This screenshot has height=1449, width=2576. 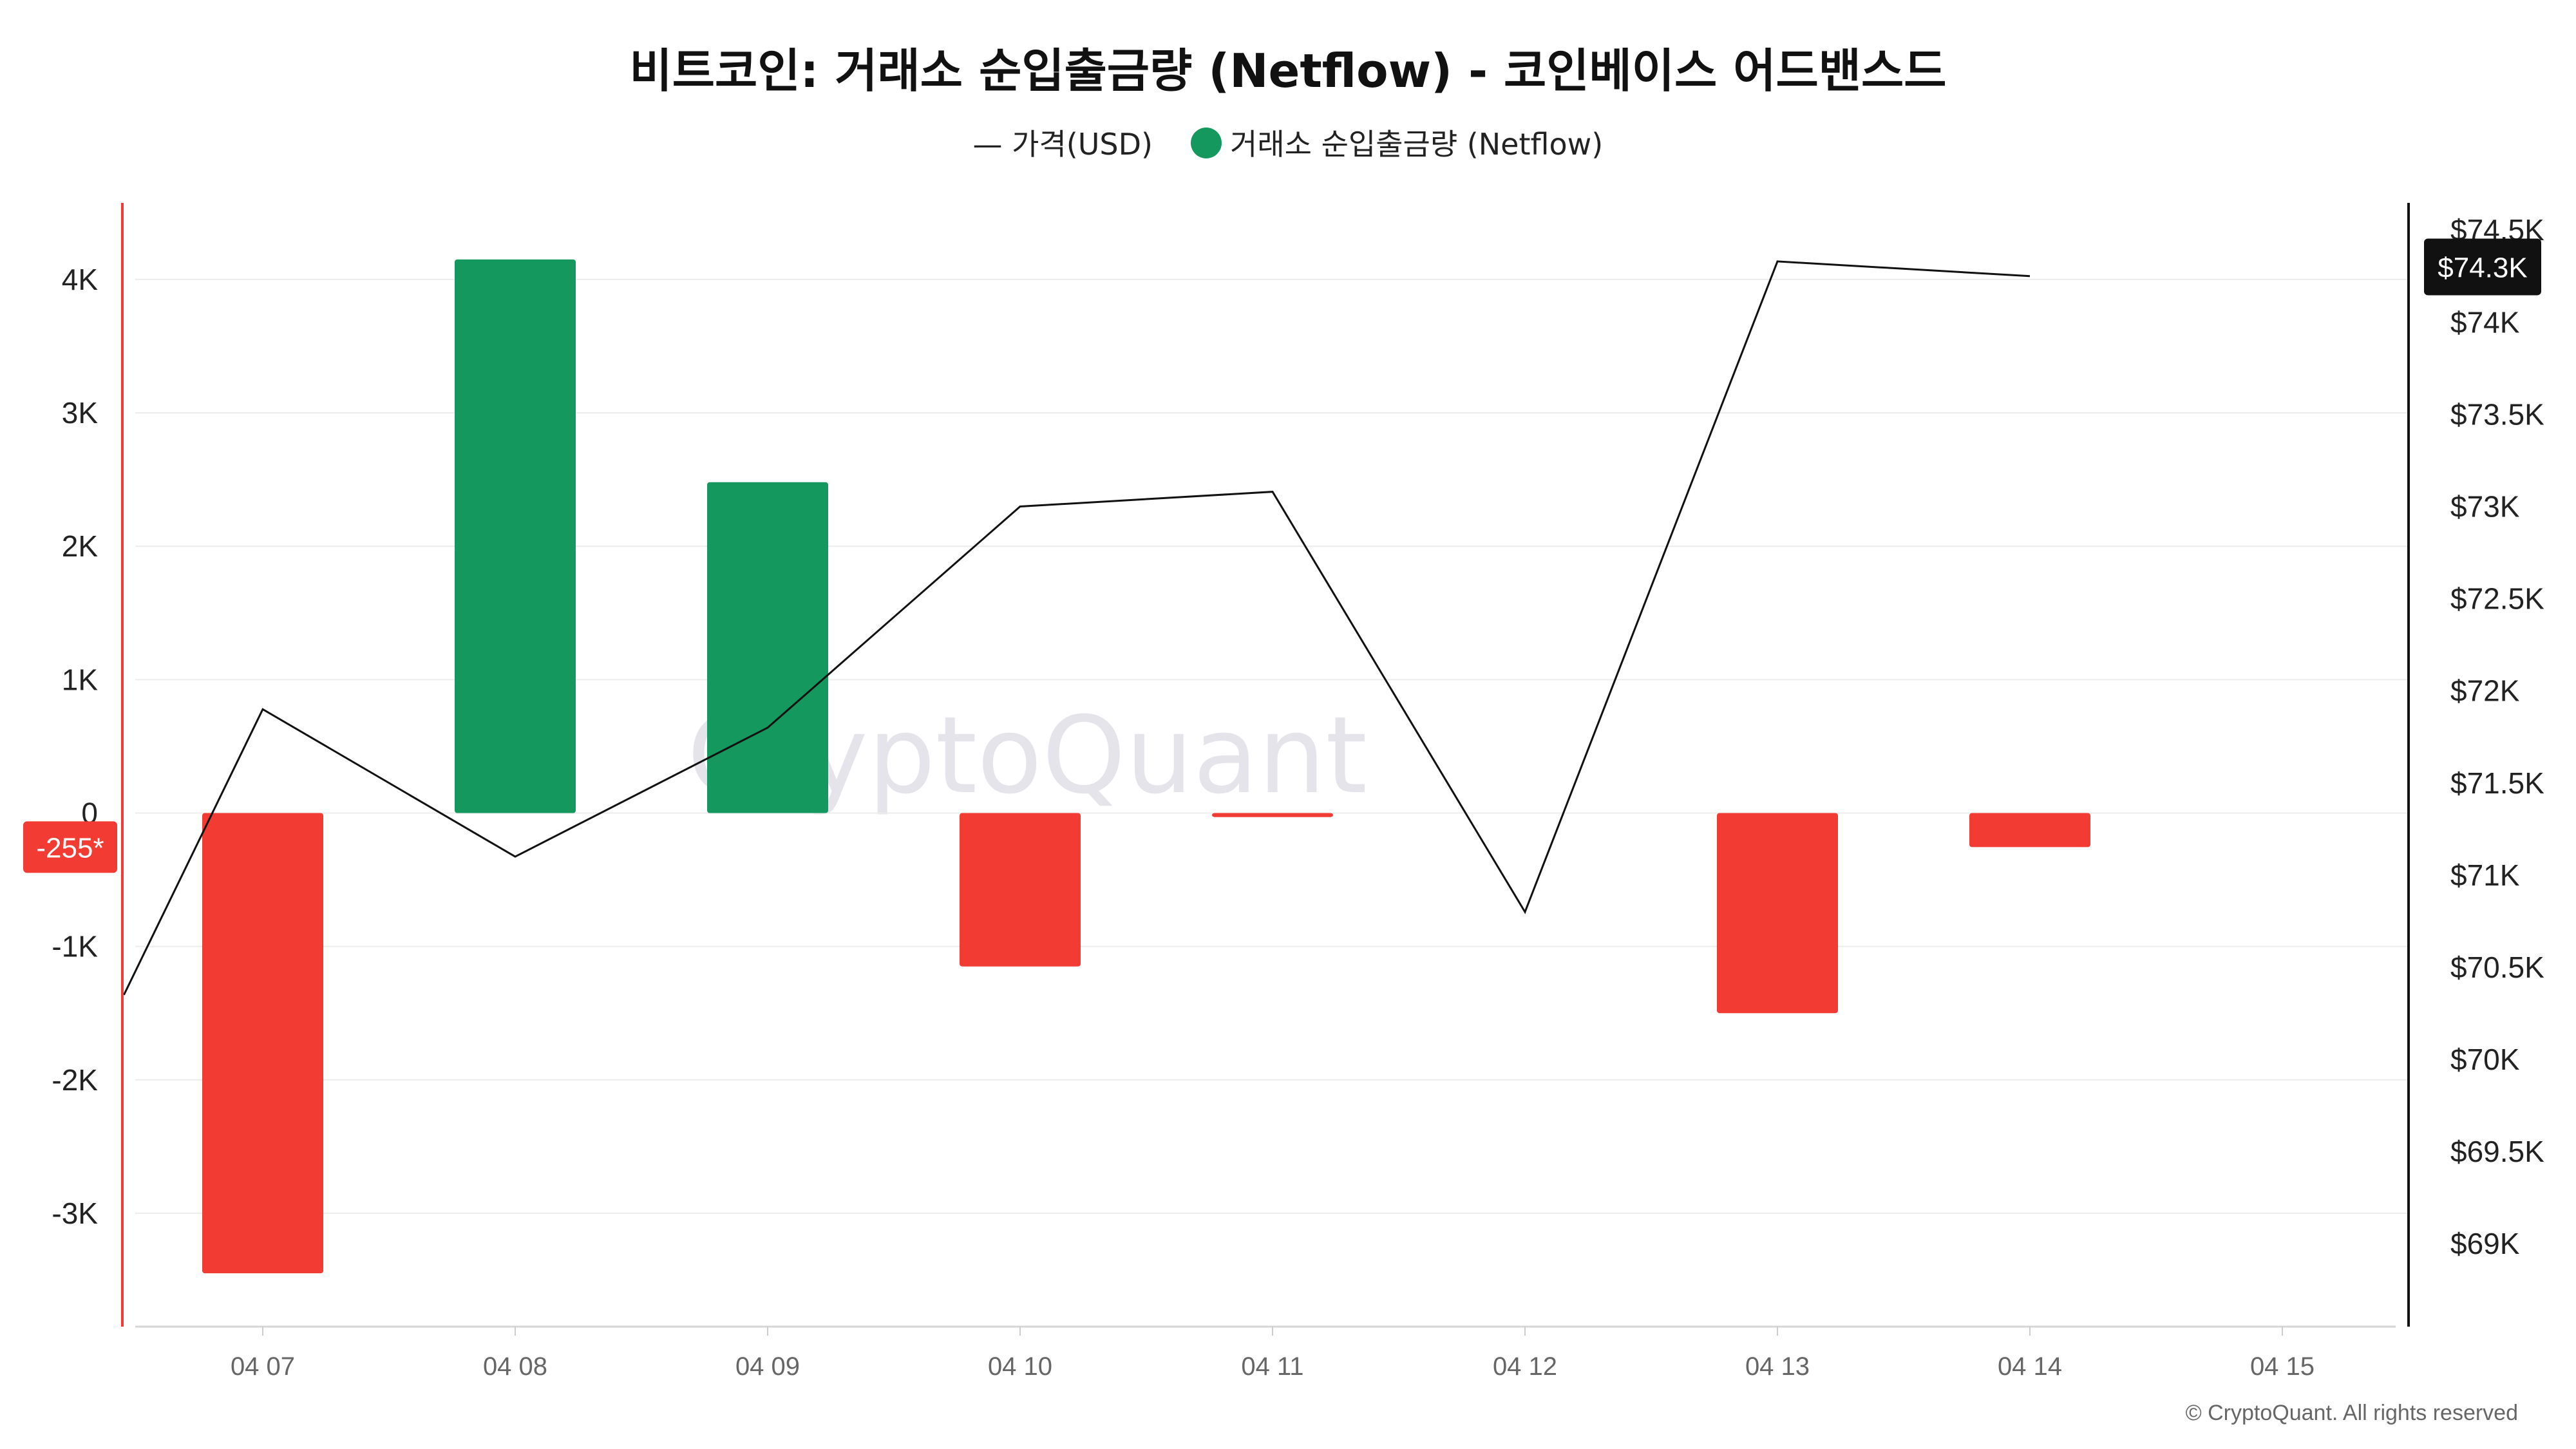 What do you see at coordinates (1287, 71) in the screenshot?
I see `chart-title: 비트코인: 거래소 순입출금량 (Netflow) - 코인베이스 어드밴스드` at bounding box center [1287, 71].